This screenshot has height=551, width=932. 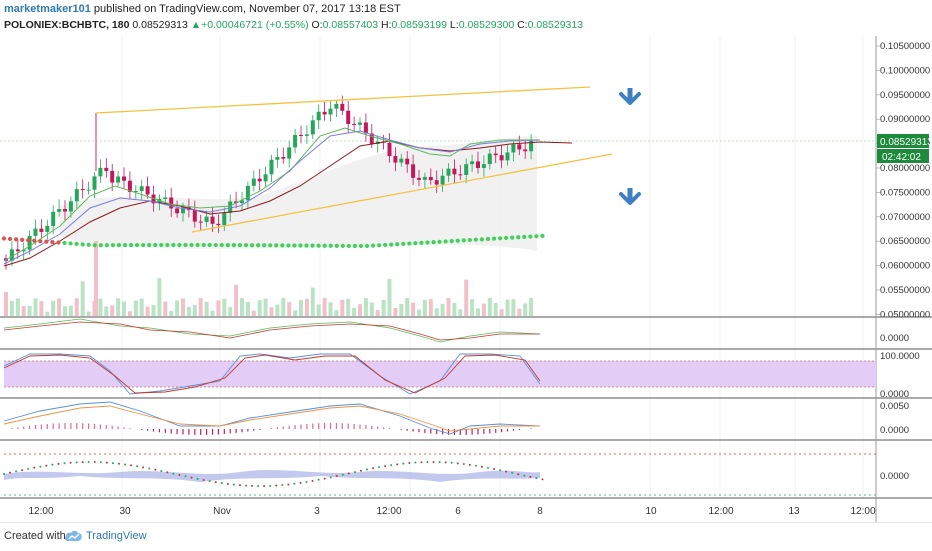 What do you see at coordinates (905, 290) in the screenshot?
I see `price-axis-label: 0.05500000` at bounding box center [905, 290].